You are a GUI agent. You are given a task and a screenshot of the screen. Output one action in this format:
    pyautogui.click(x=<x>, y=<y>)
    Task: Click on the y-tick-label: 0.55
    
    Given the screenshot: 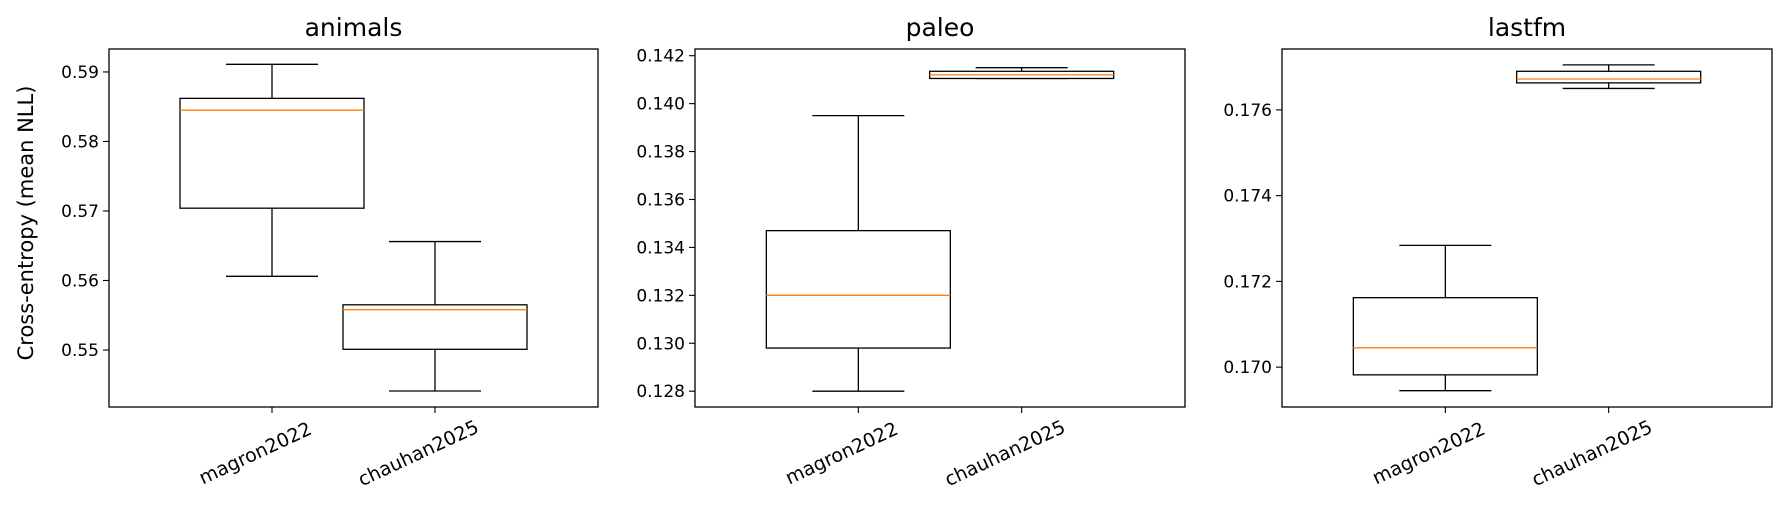 What is the action you would take?
    pyautogui.click(x=80, y=351)
    